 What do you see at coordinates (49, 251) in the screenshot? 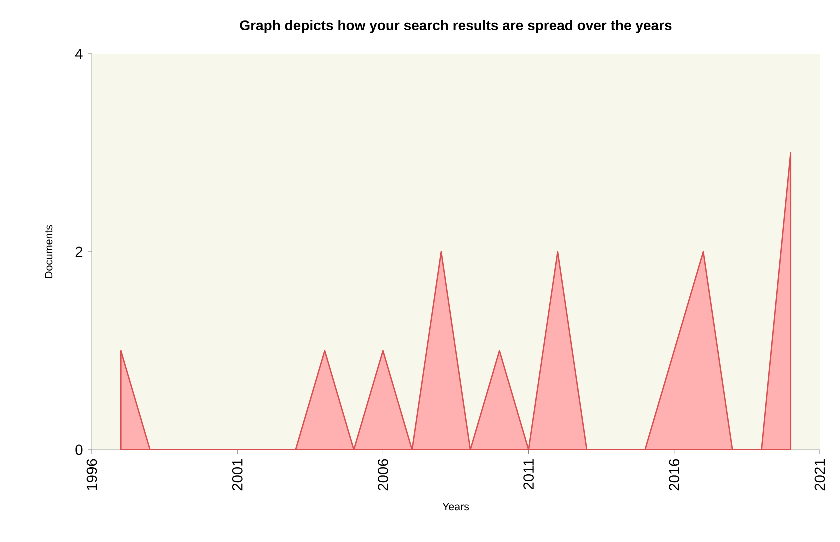
I see `y-axis-title: Documents` at bounding box center [49, 251].